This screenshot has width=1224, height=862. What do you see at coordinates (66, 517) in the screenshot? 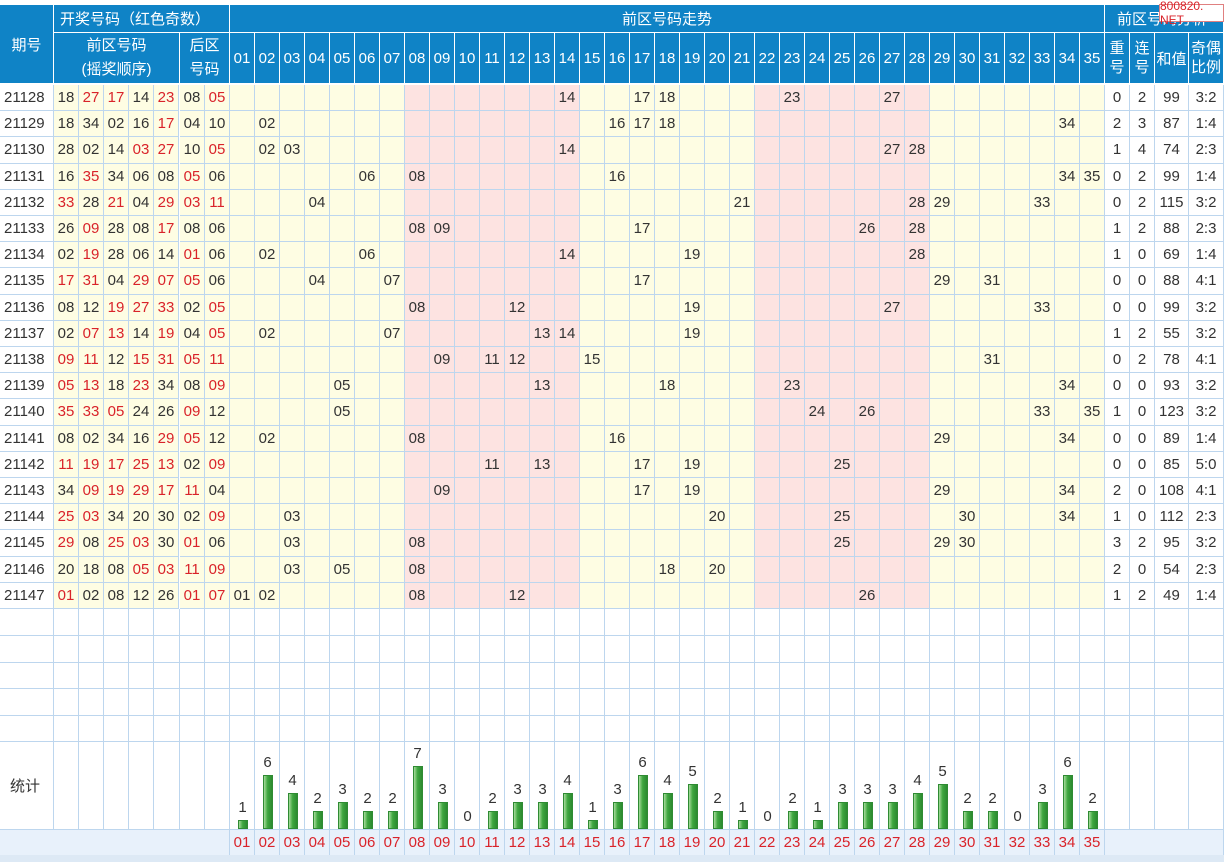
I see `front-number-cell: 25` at bounding box center [66, 517].